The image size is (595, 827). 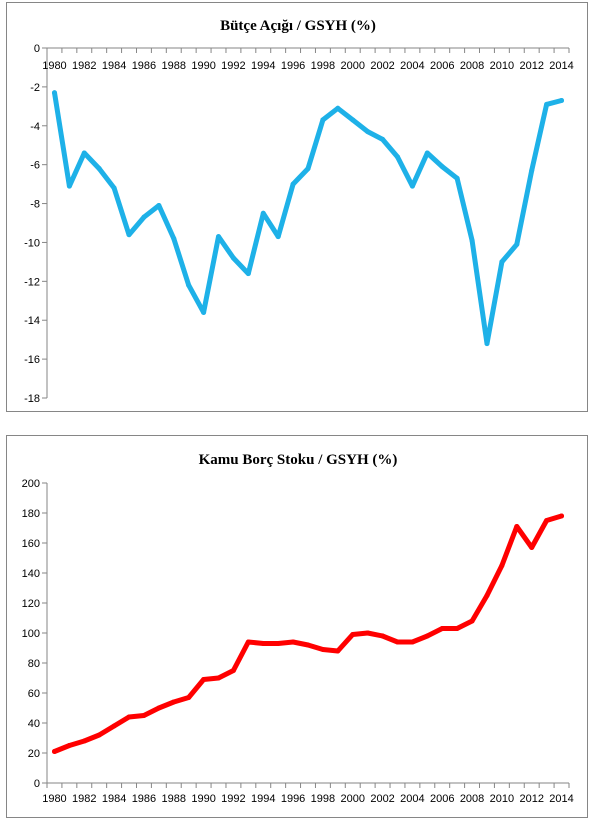 What do you see at coordinates (35, 166) in the screenshot?
I see `y-tick-label: -6` at bounding box center [35, 166].